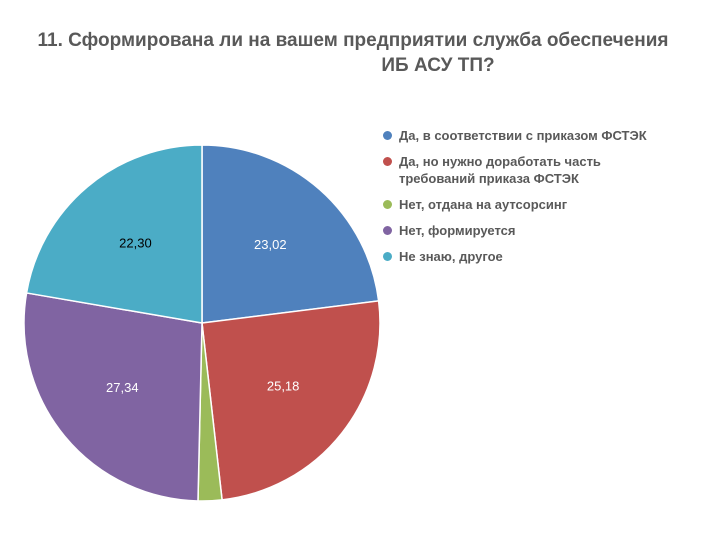 The image size is (706, 540). Describe the element at coordinates (451, 256) in the screenshot. I see `legend-label-5: Не знаю, другое` at that location.